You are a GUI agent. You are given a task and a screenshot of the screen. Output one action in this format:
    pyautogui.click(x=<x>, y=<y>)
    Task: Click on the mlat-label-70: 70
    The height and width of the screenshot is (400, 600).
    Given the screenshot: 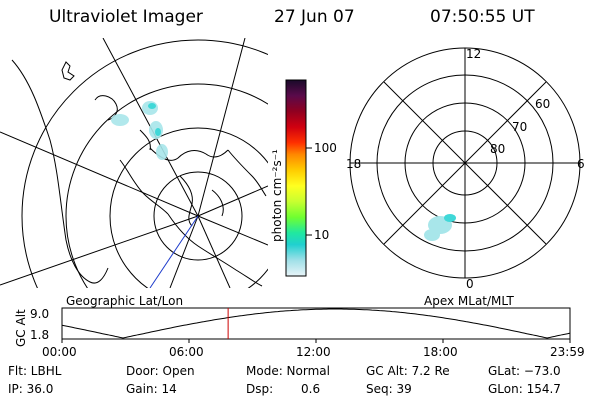 What is the action you would take?
    pyautogui.click(x=520, y=127)
    